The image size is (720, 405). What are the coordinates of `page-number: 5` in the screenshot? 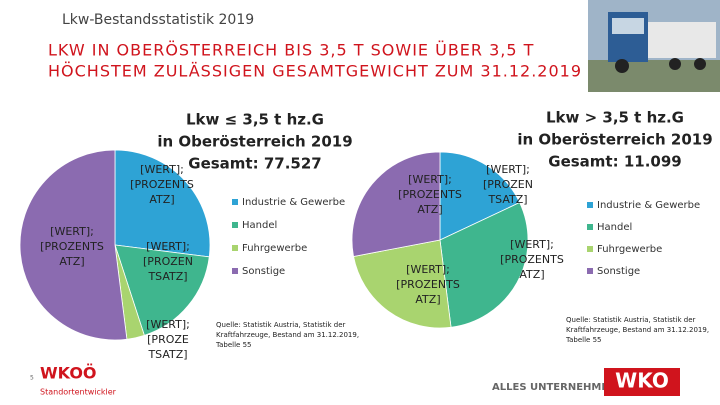 It's located at (32, 378).